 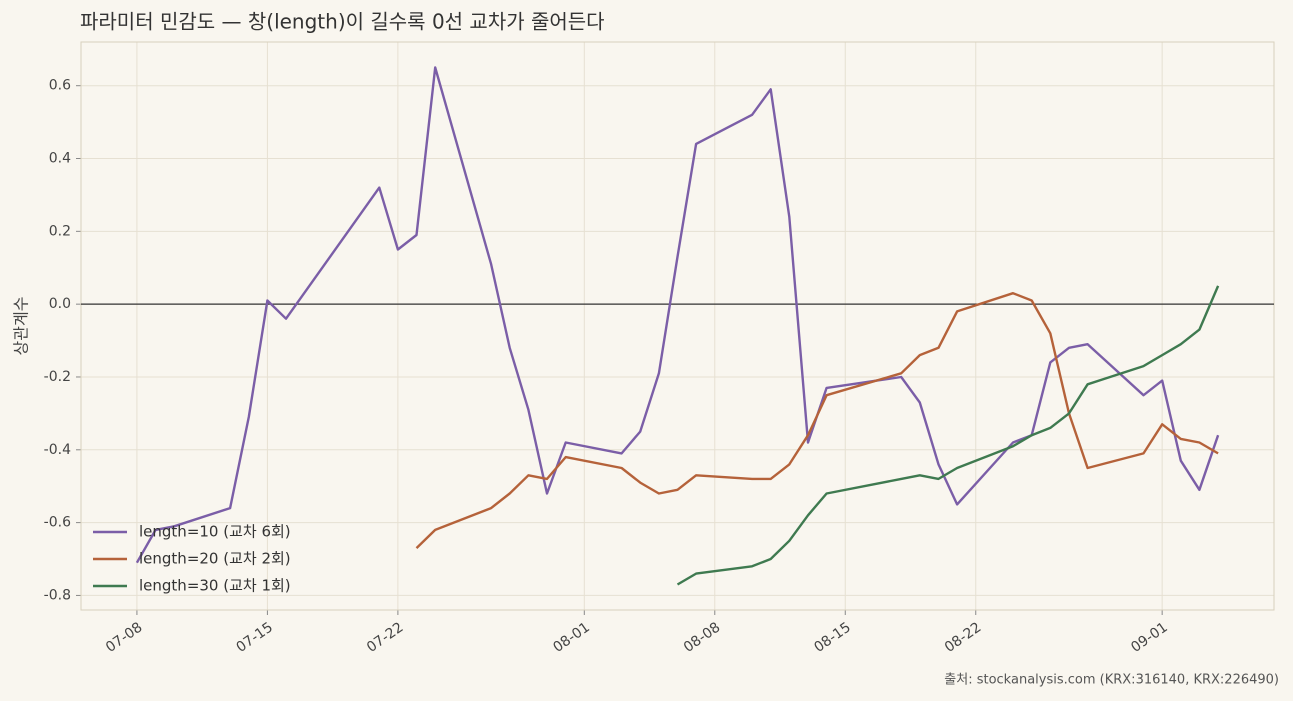 I want to click on legend-label: length=20 (교차 2회), so click(x=215, y=559).